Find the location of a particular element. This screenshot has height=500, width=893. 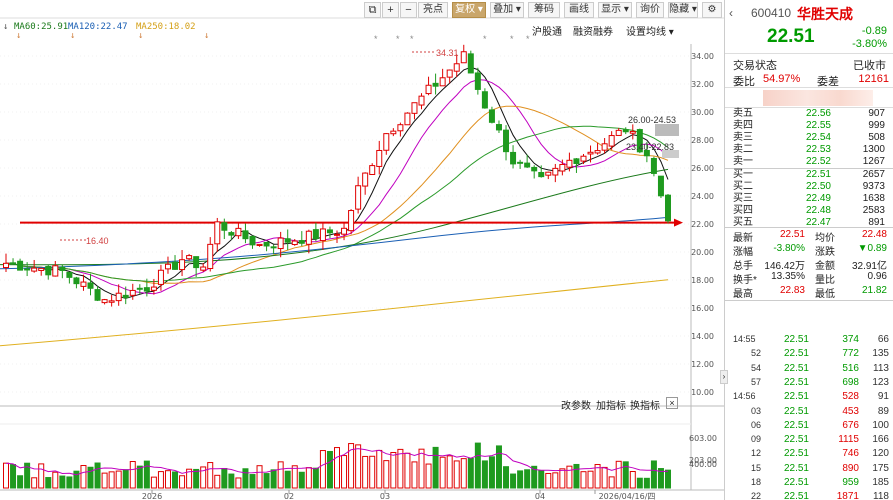

ask-label: 卖四 is located at coordinates (743, 125).